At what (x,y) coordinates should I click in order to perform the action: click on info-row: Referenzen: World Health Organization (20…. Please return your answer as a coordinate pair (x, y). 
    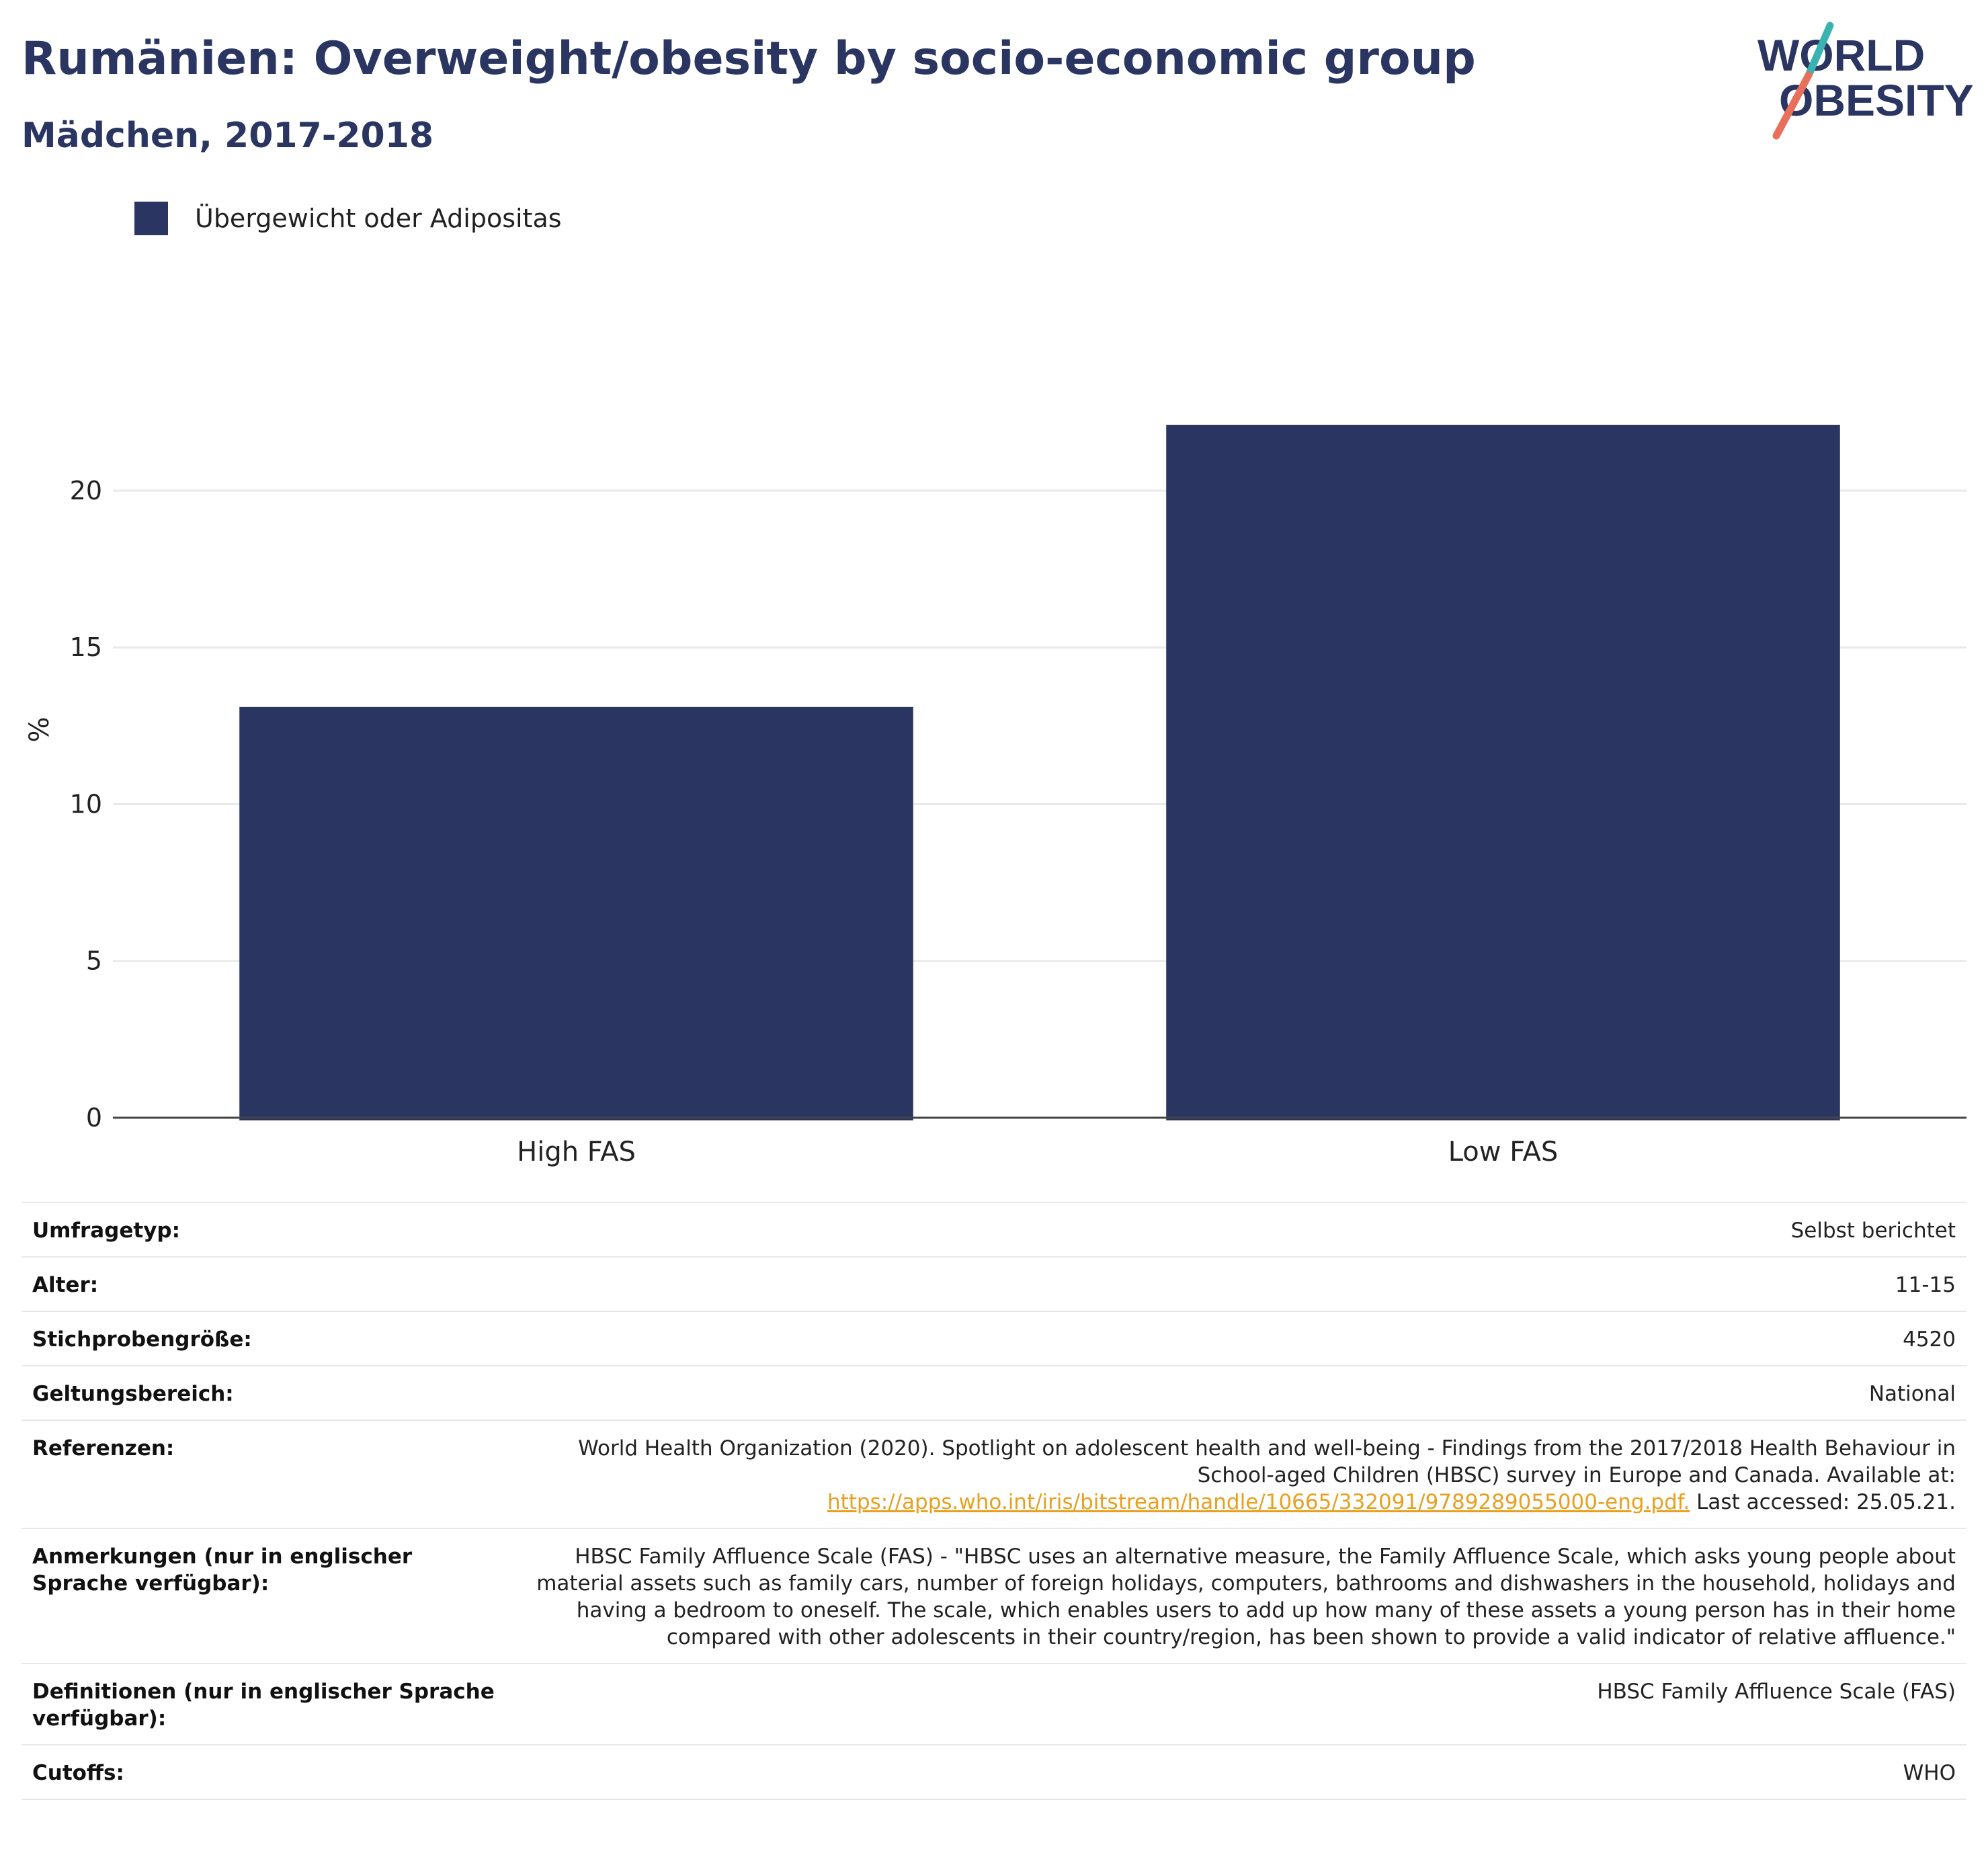
    Looking at the image, I should click on (994, 1474).